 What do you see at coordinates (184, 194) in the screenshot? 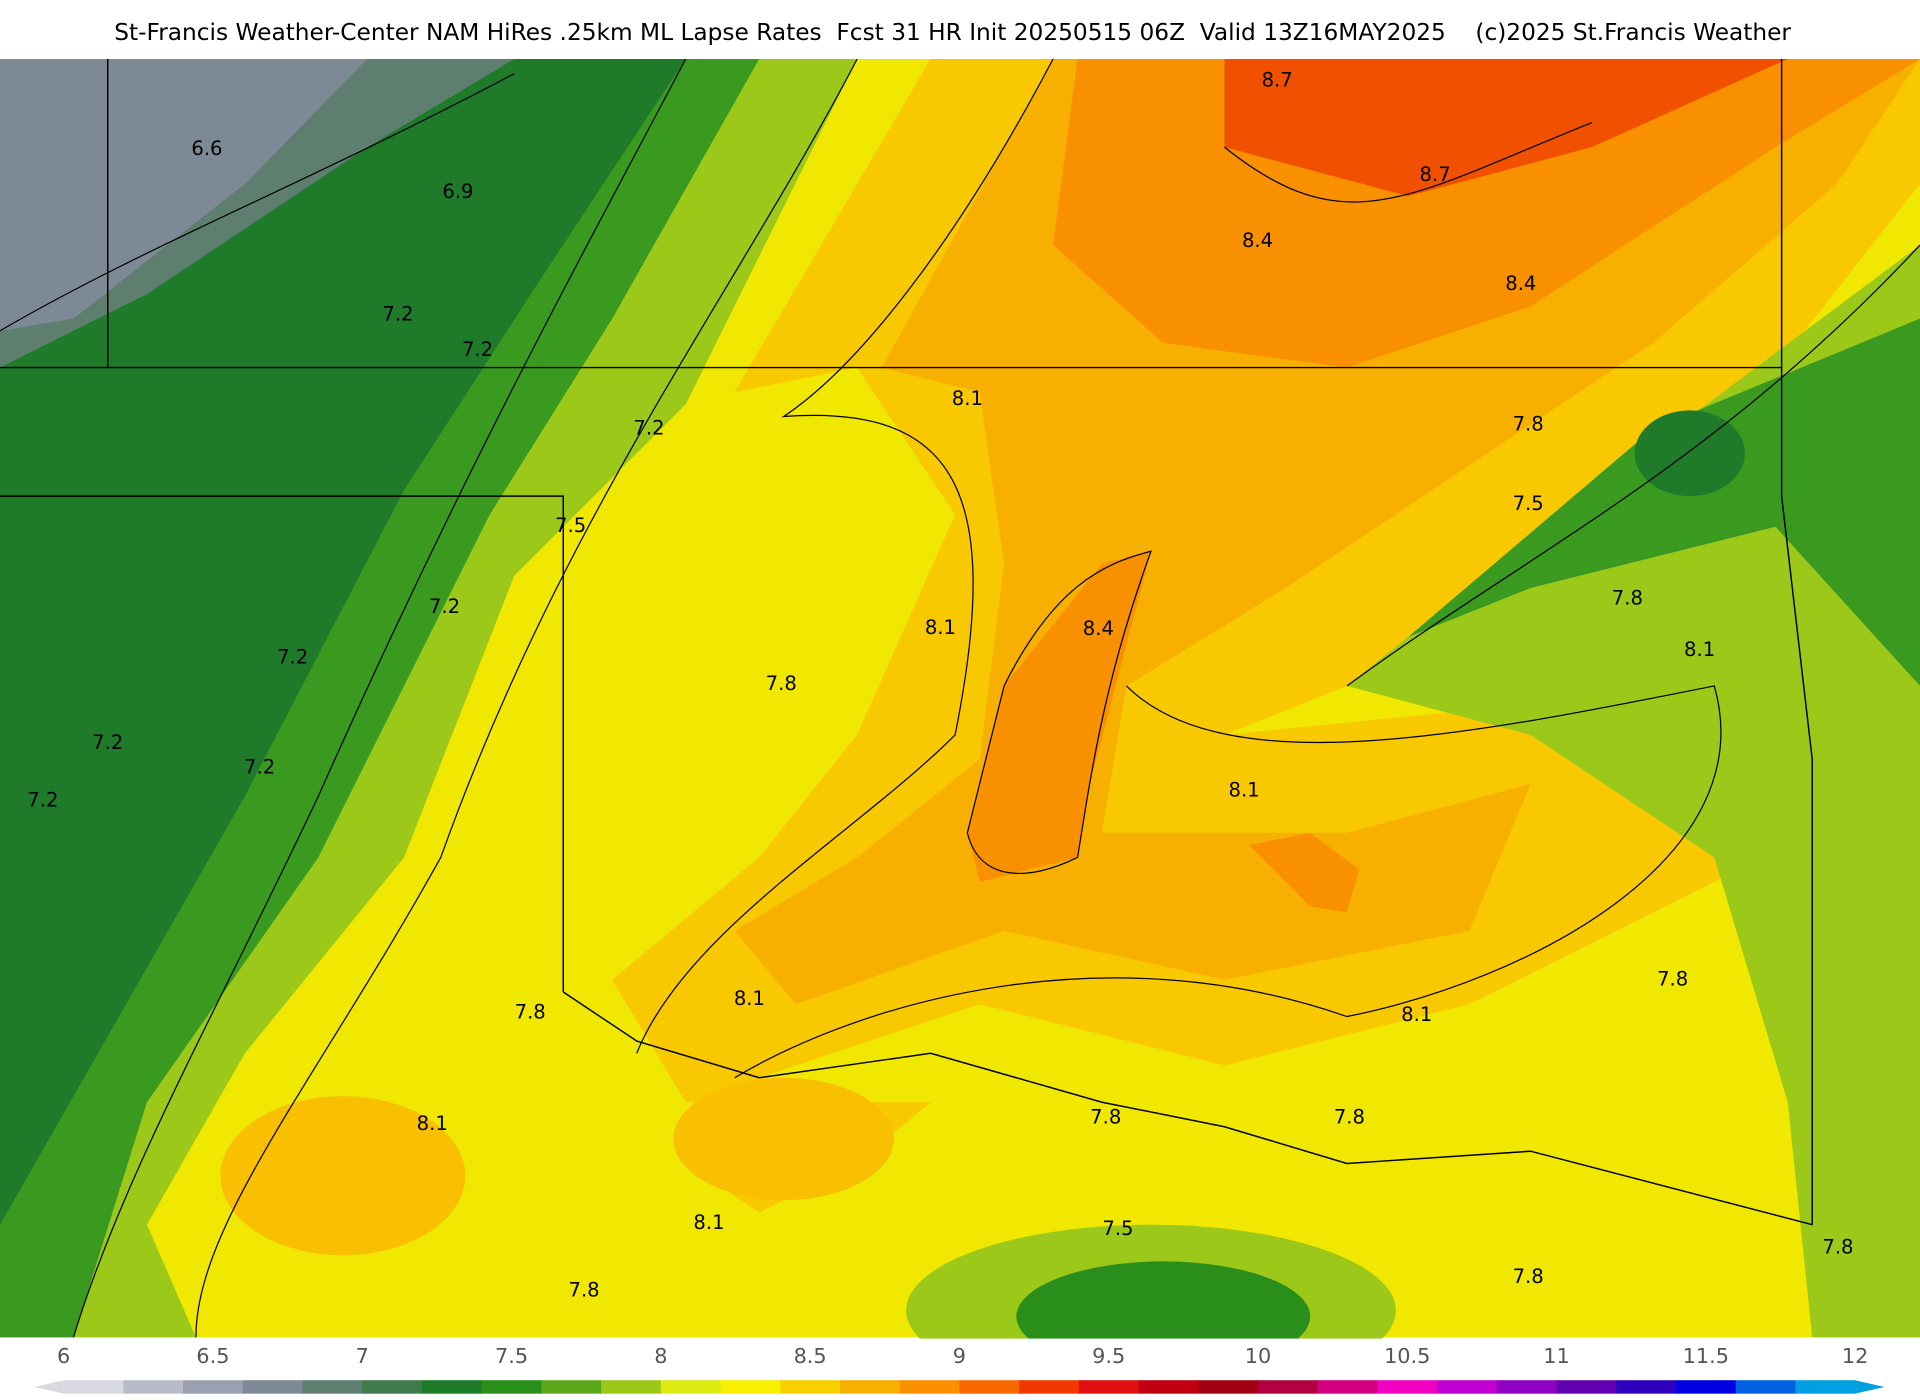
I see `field-gray` at bounding box center [184, 194].